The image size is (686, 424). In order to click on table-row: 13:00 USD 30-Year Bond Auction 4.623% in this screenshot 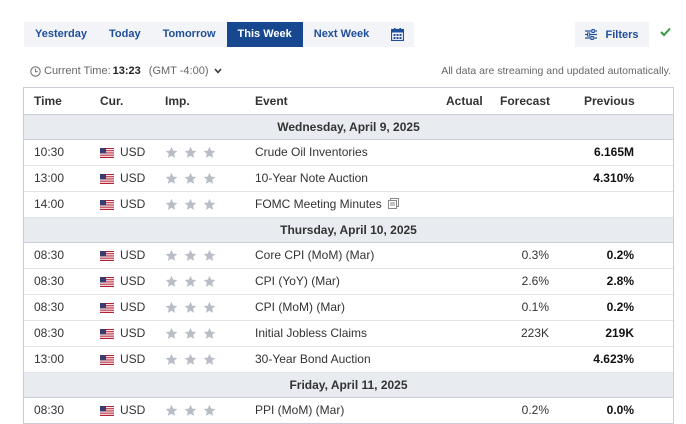, I will do `click(348, 360)`.